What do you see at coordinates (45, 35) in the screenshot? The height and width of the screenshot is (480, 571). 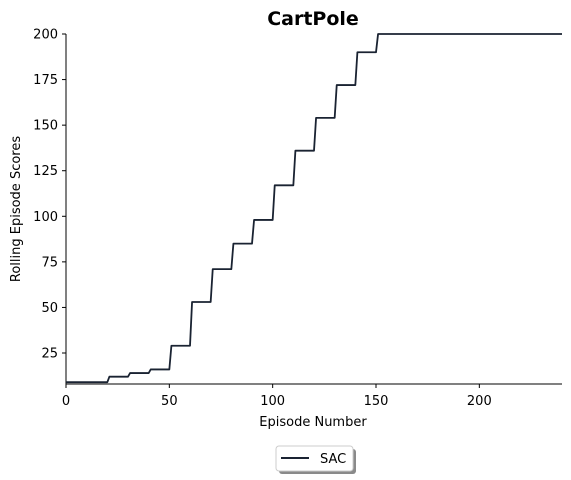 I see `y-tick-label: 200` at bounding box center [45, 35].